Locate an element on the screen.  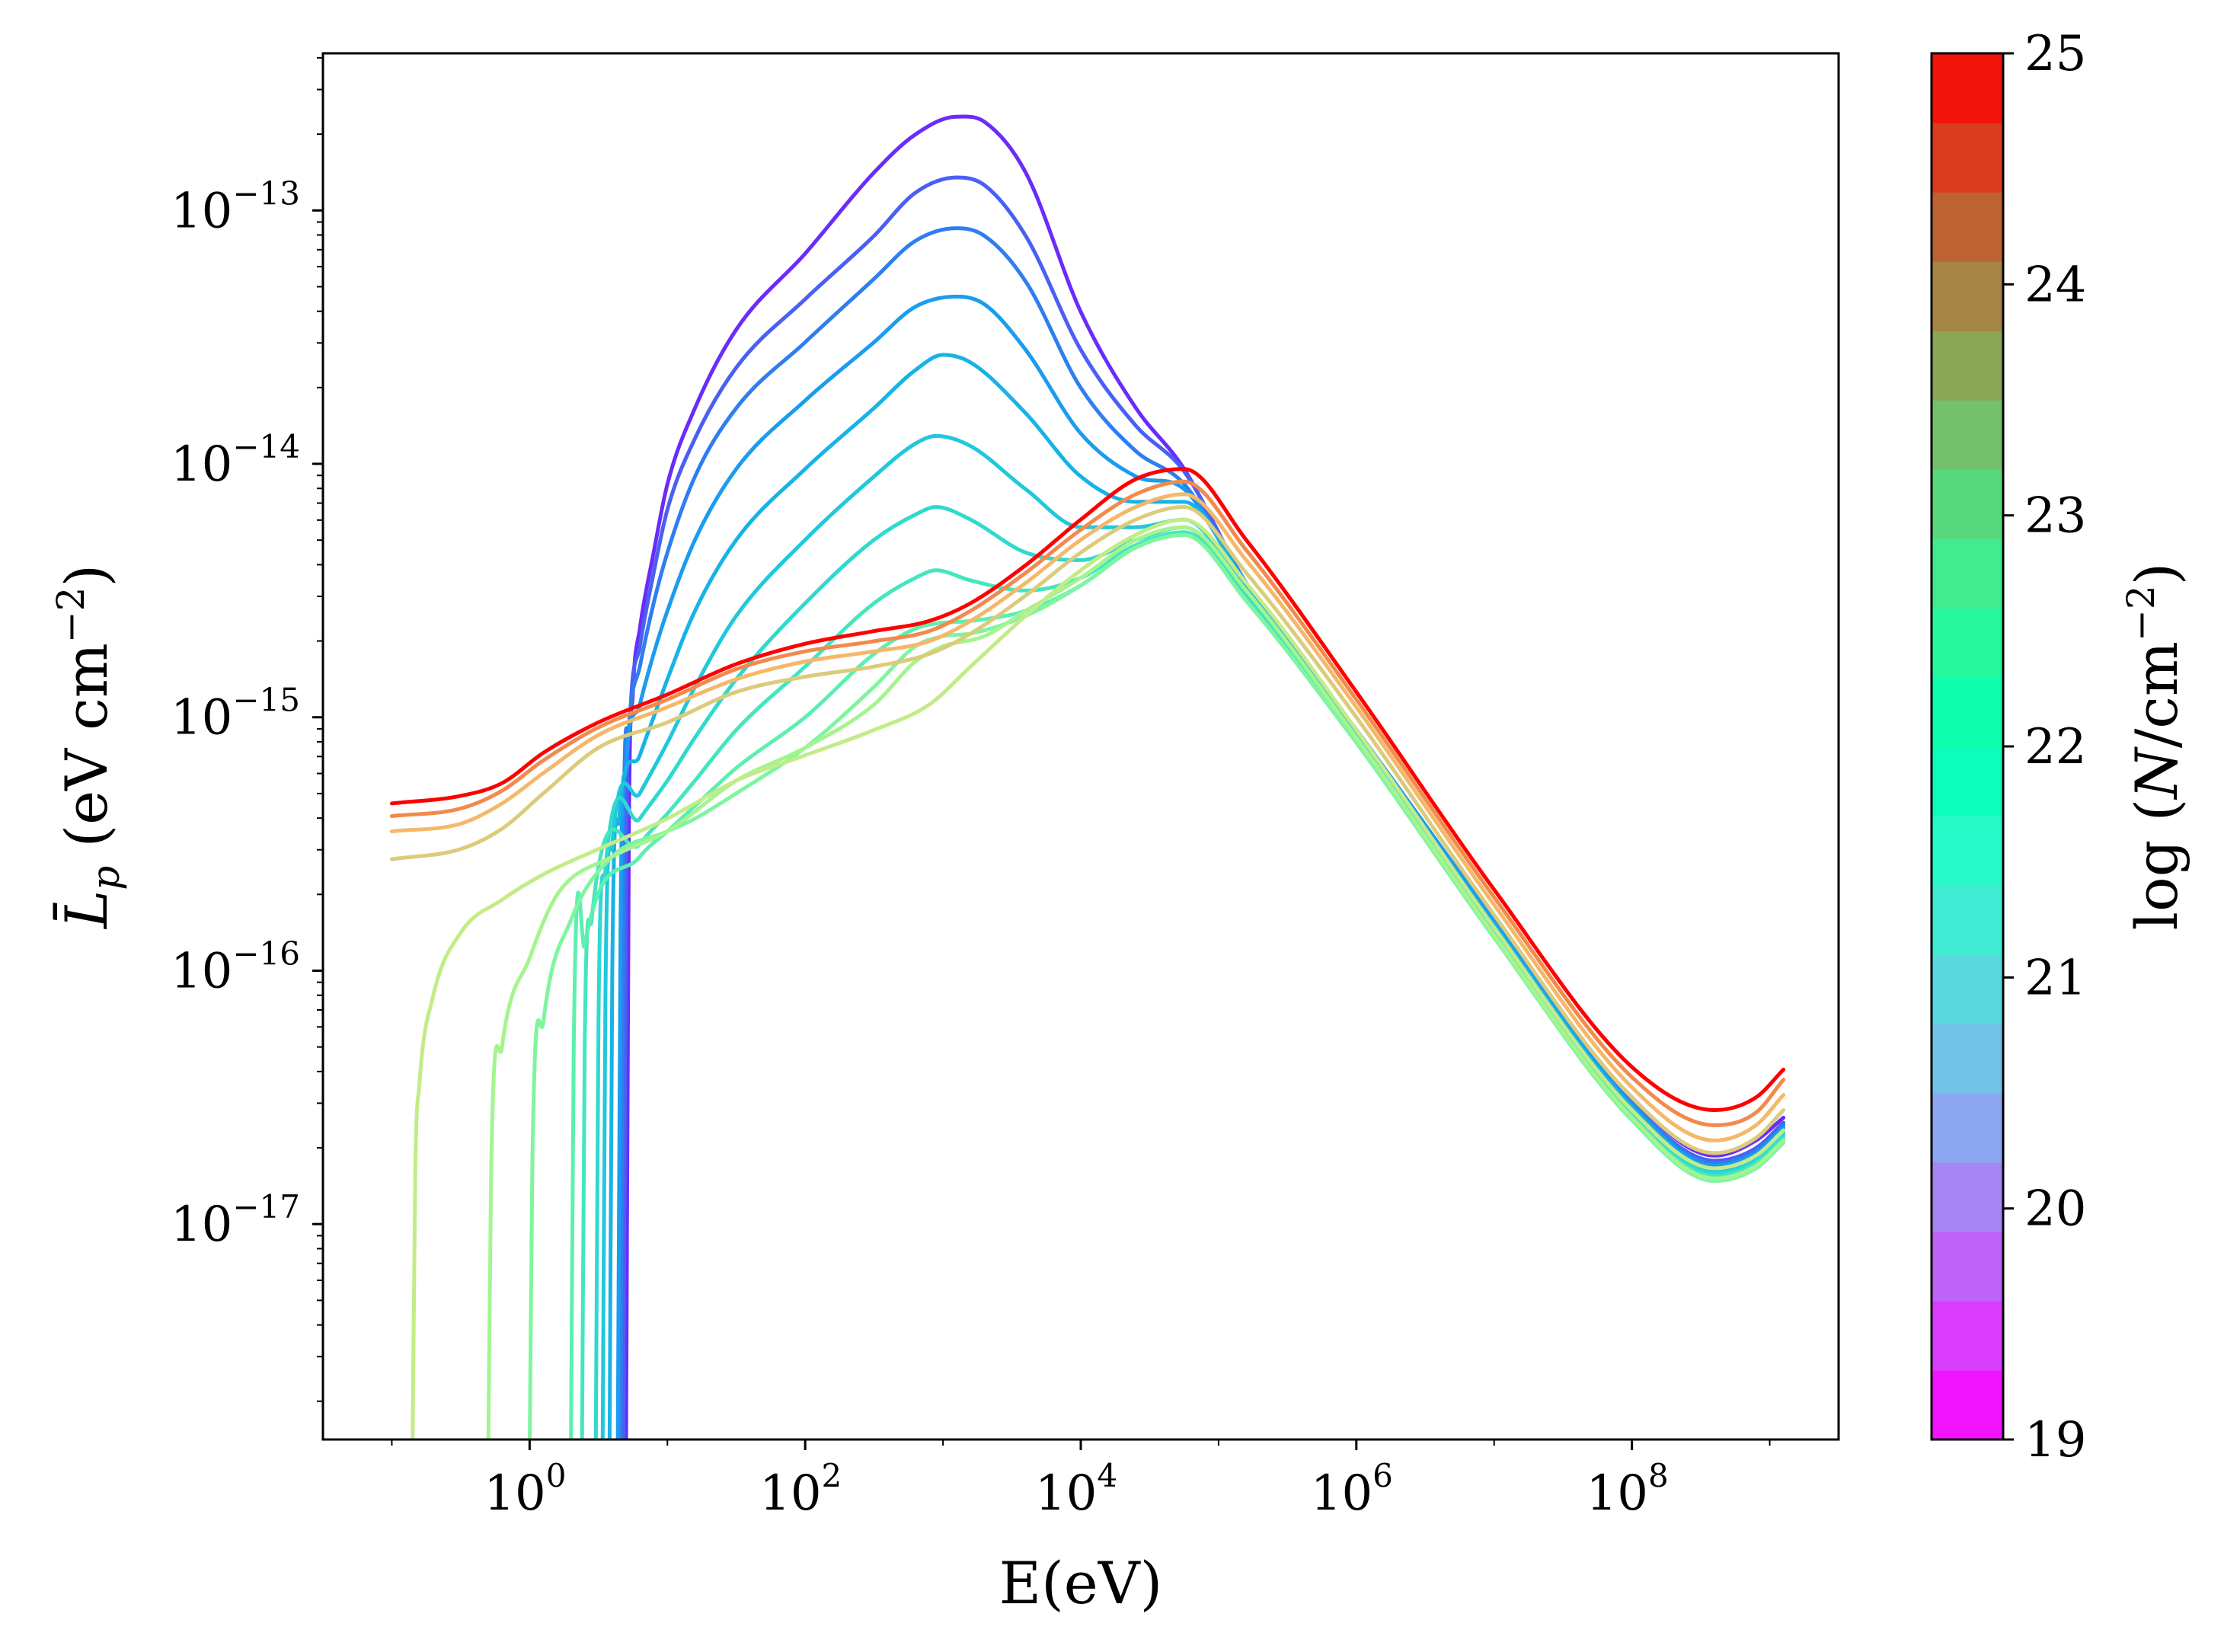
y-label-unit-exp: −2 is located at coordinates (71, 614).